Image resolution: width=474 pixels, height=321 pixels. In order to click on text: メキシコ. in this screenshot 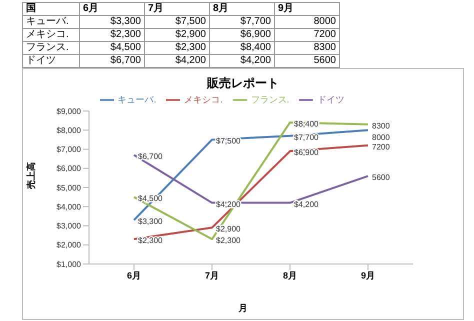, I will do `click(47, 34)`.